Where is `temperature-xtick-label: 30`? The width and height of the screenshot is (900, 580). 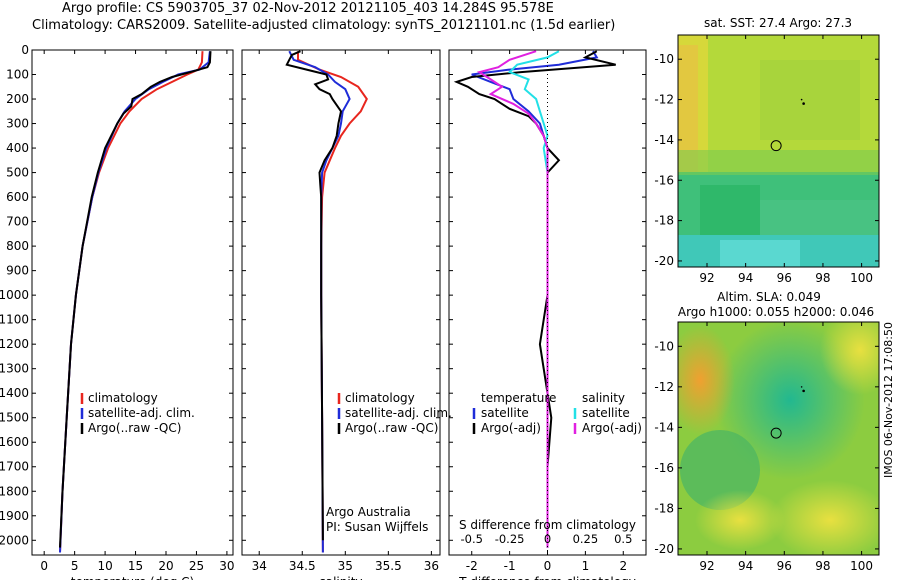
temperature-xtick-label: 30 is located at coordinates (226, 566).